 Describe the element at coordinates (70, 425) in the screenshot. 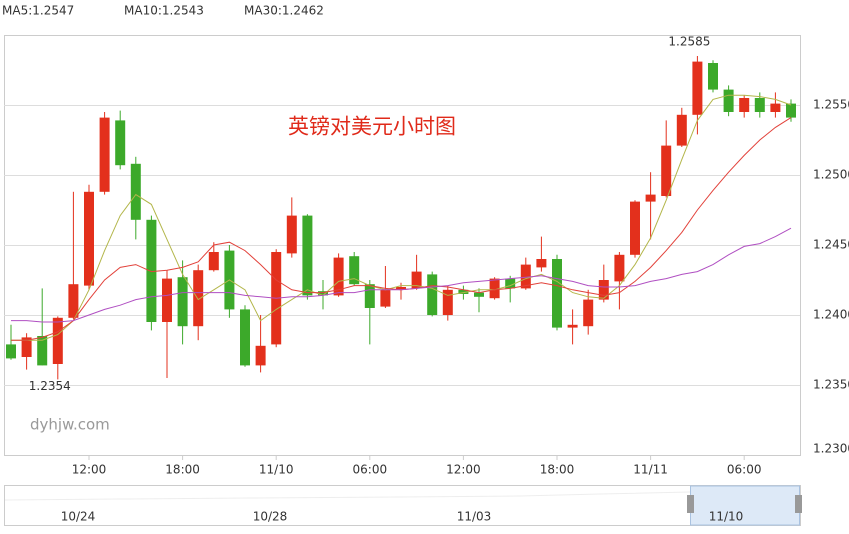

I see `watermark: dyhjw.com` at that location.